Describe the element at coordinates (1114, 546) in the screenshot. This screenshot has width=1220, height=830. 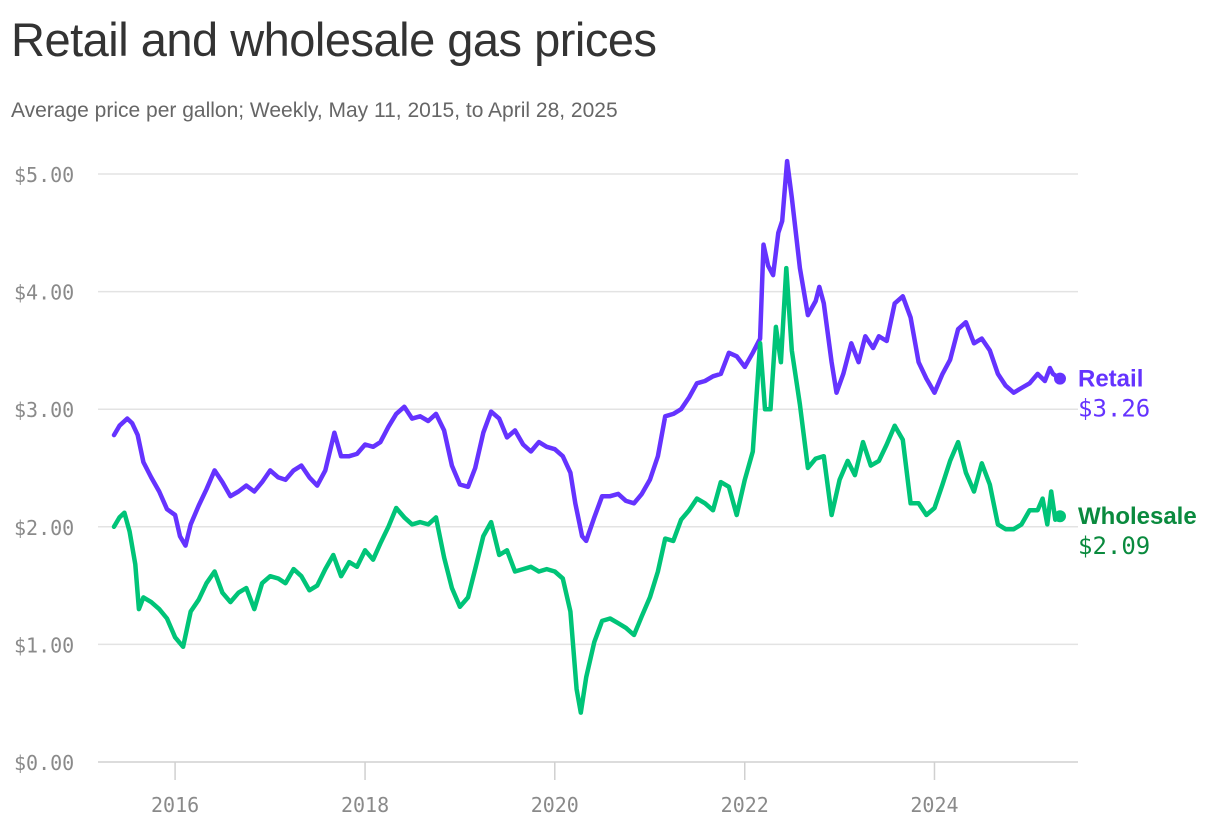
I see `wholesale-end-value: $2.09` at that location.